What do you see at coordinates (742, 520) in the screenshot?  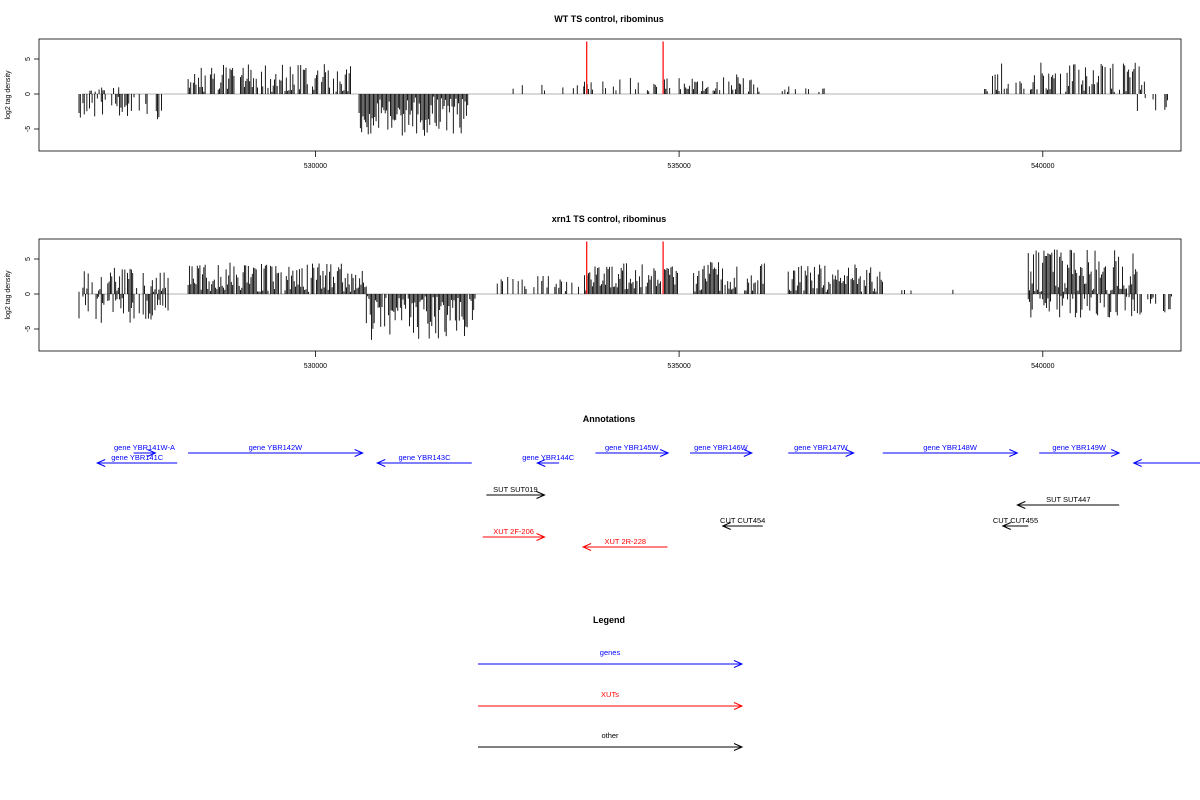 I see `annotation-label: CUT CUT454` at bounding box center [742, 520].